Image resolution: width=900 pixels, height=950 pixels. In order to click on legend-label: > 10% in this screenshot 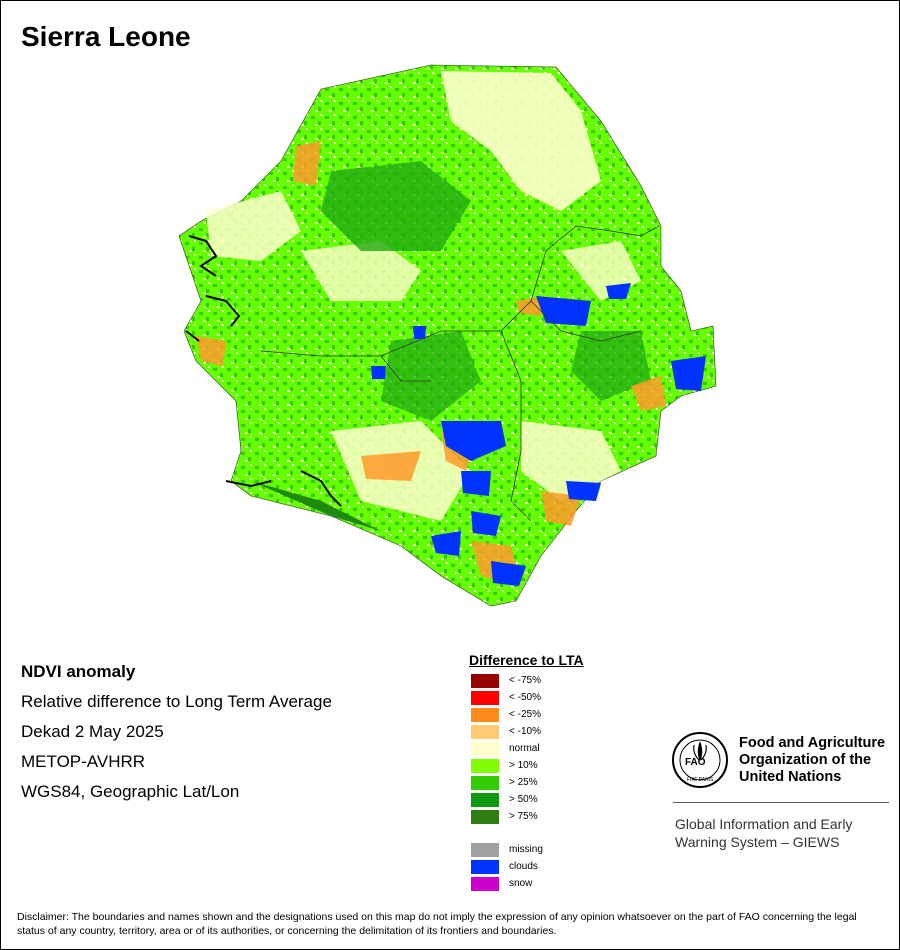, I will do `click(523, 765)`.